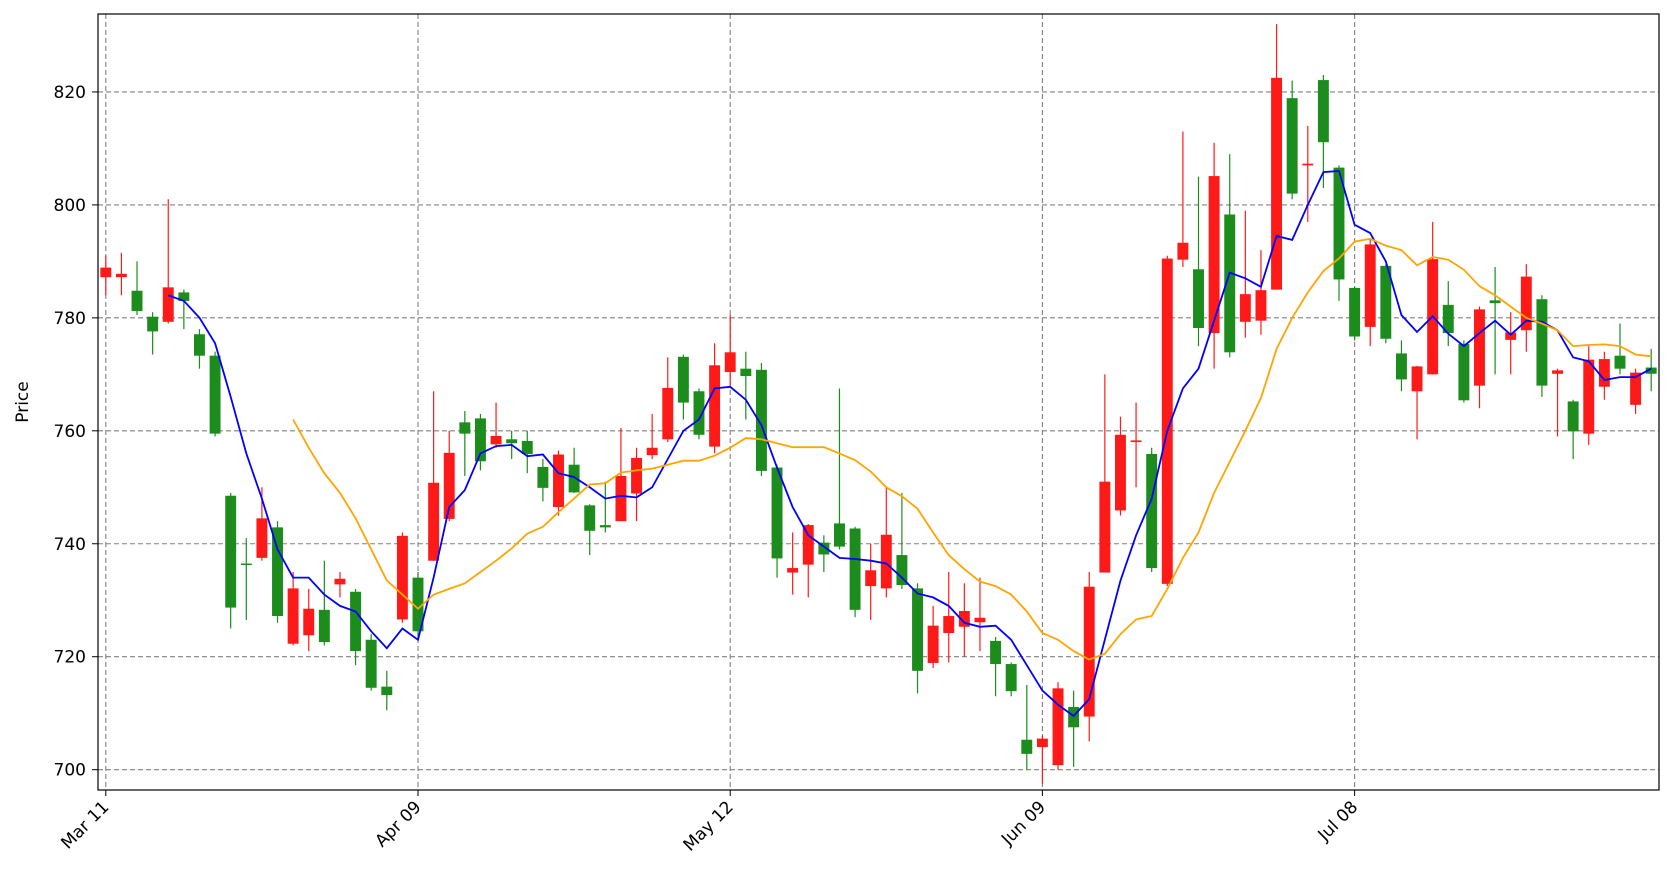 The image size is (1675, 889). I want to click on x-tick-label: Jun 09, so click(1023, 823).